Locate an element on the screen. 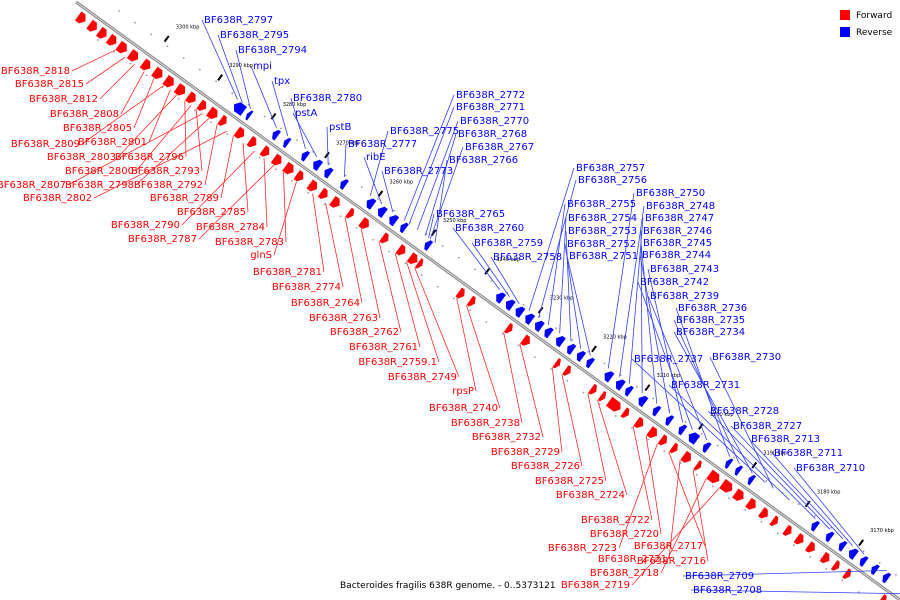 The width and height of the screenshot is (900, 600). gene-label-bf638r-2718: BF638R_2718 is located at coordinates (624, 573).